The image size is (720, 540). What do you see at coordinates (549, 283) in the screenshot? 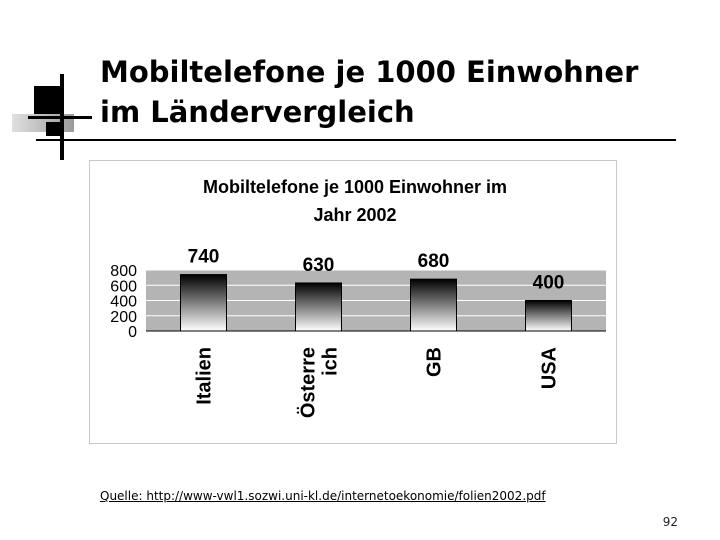
I see `data-label: 400` at bounding box center [549, 283].